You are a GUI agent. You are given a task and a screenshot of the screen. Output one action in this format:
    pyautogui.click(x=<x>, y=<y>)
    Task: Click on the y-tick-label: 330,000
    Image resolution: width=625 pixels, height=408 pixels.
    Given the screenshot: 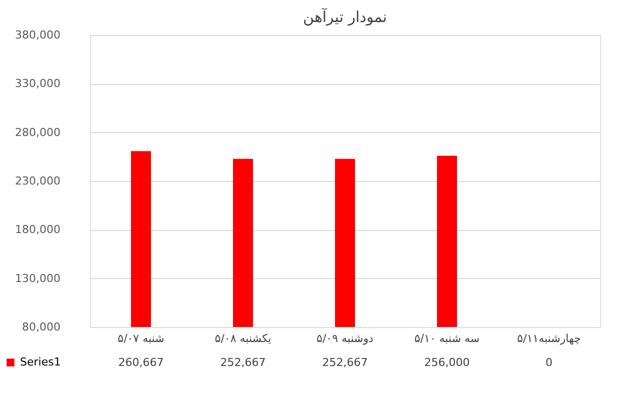 What is the action you would take?
    pyautogui.click(x=37, y=83)
    